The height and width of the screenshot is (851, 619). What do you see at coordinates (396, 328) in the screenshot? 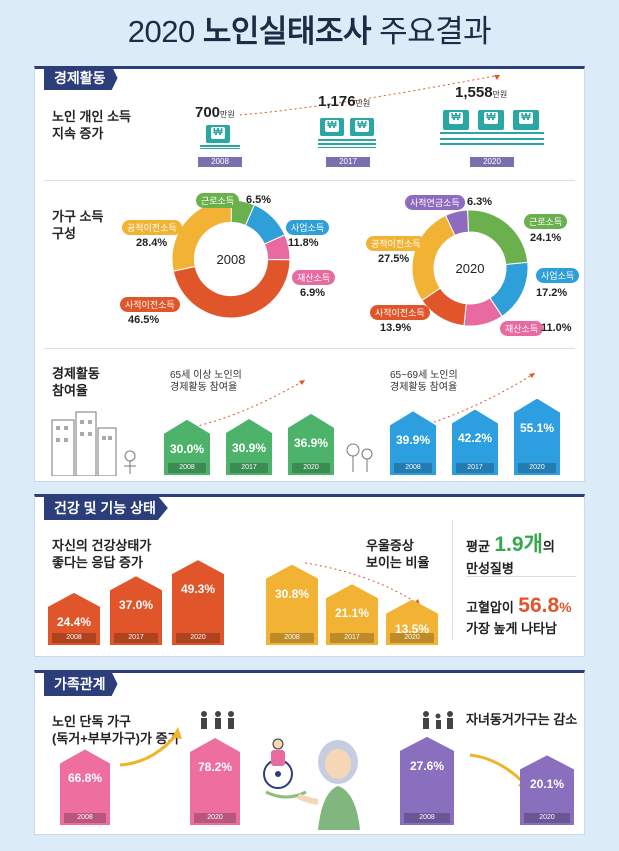
I see `pct-2020-private-transfer: 13.9%` at bounding box center [396, 328].